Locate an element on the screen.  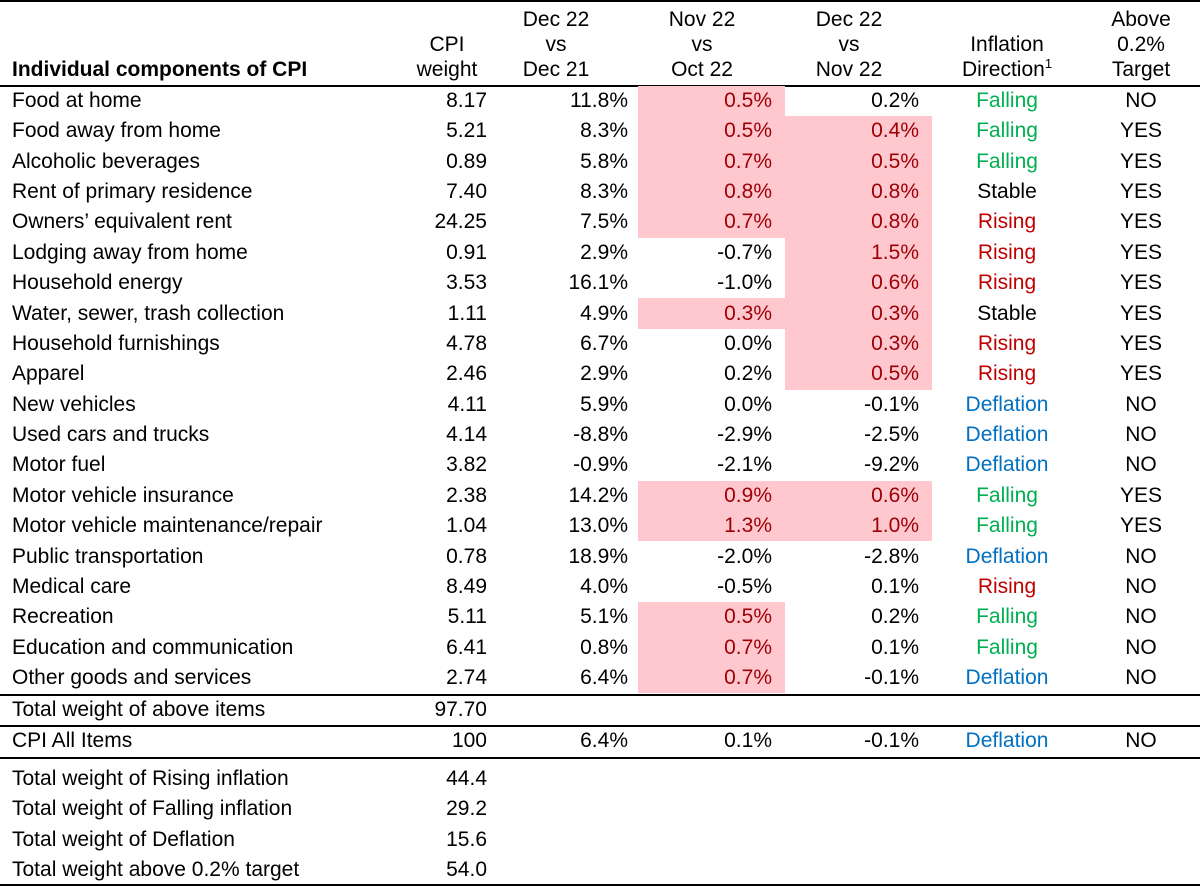
table-cell: -2.1% is located at coordinates (744, 465).